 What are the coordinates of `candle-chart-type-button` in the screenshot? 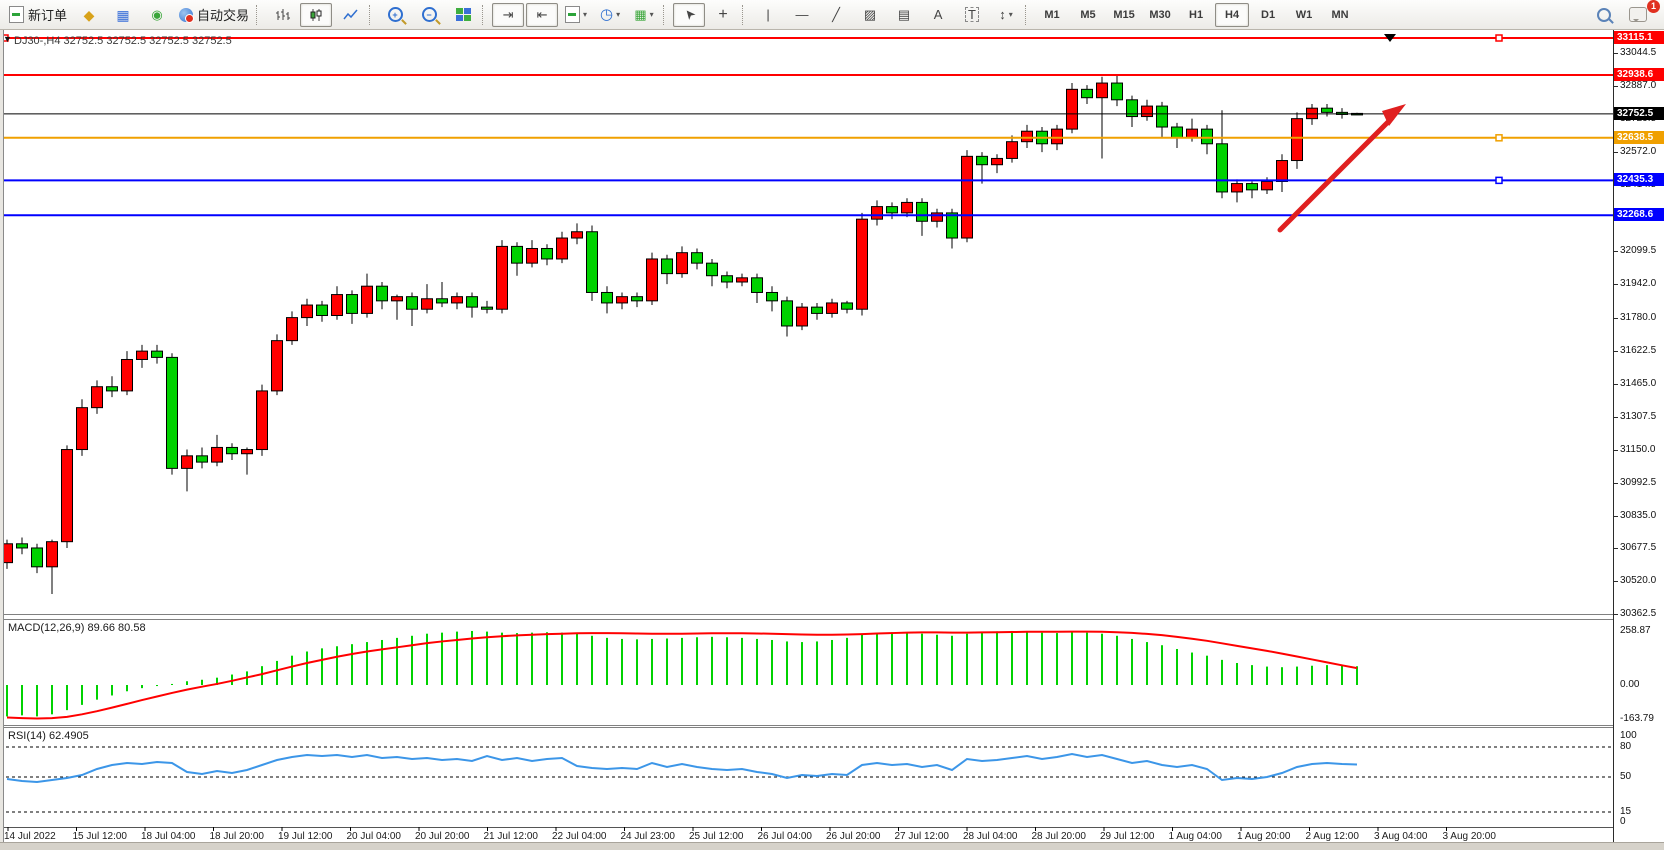 It's located at (316, 14).